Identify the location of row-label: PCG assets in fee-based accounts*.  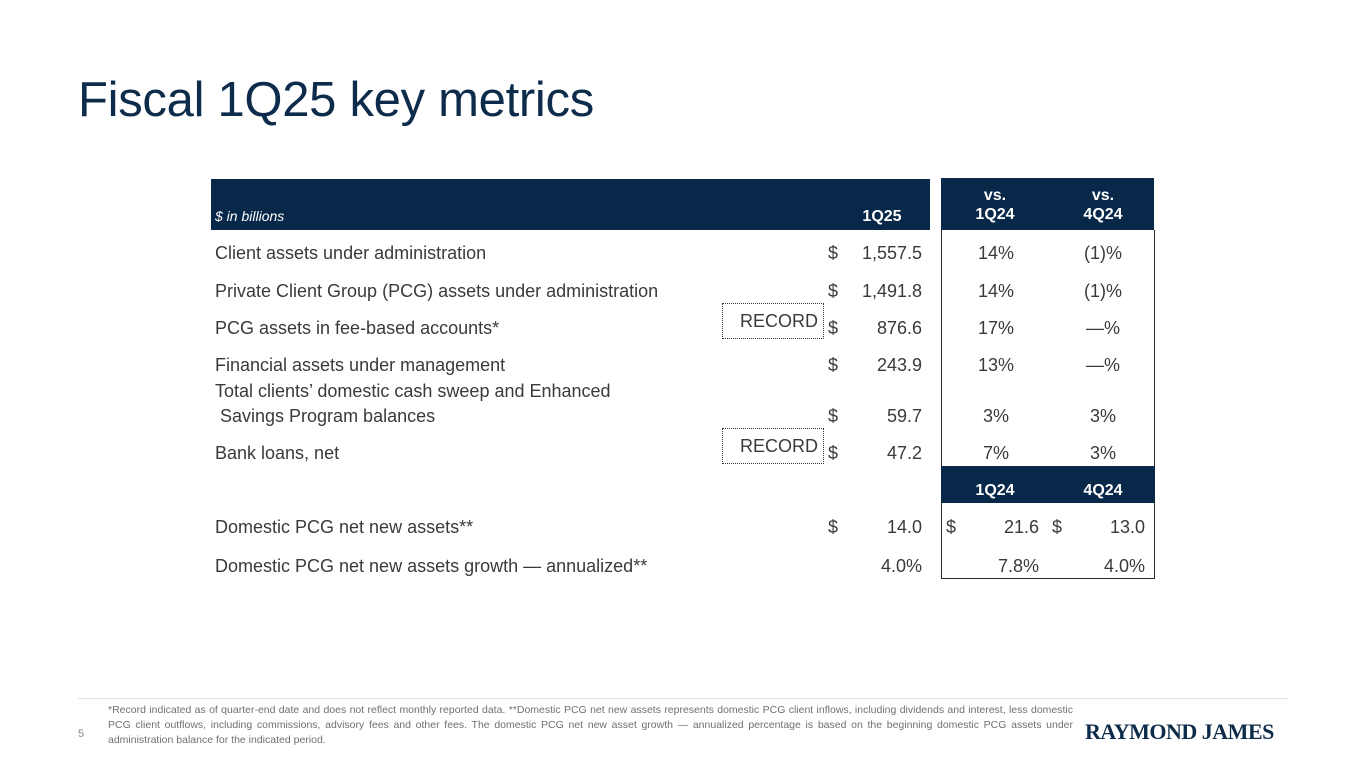
(357, 328).